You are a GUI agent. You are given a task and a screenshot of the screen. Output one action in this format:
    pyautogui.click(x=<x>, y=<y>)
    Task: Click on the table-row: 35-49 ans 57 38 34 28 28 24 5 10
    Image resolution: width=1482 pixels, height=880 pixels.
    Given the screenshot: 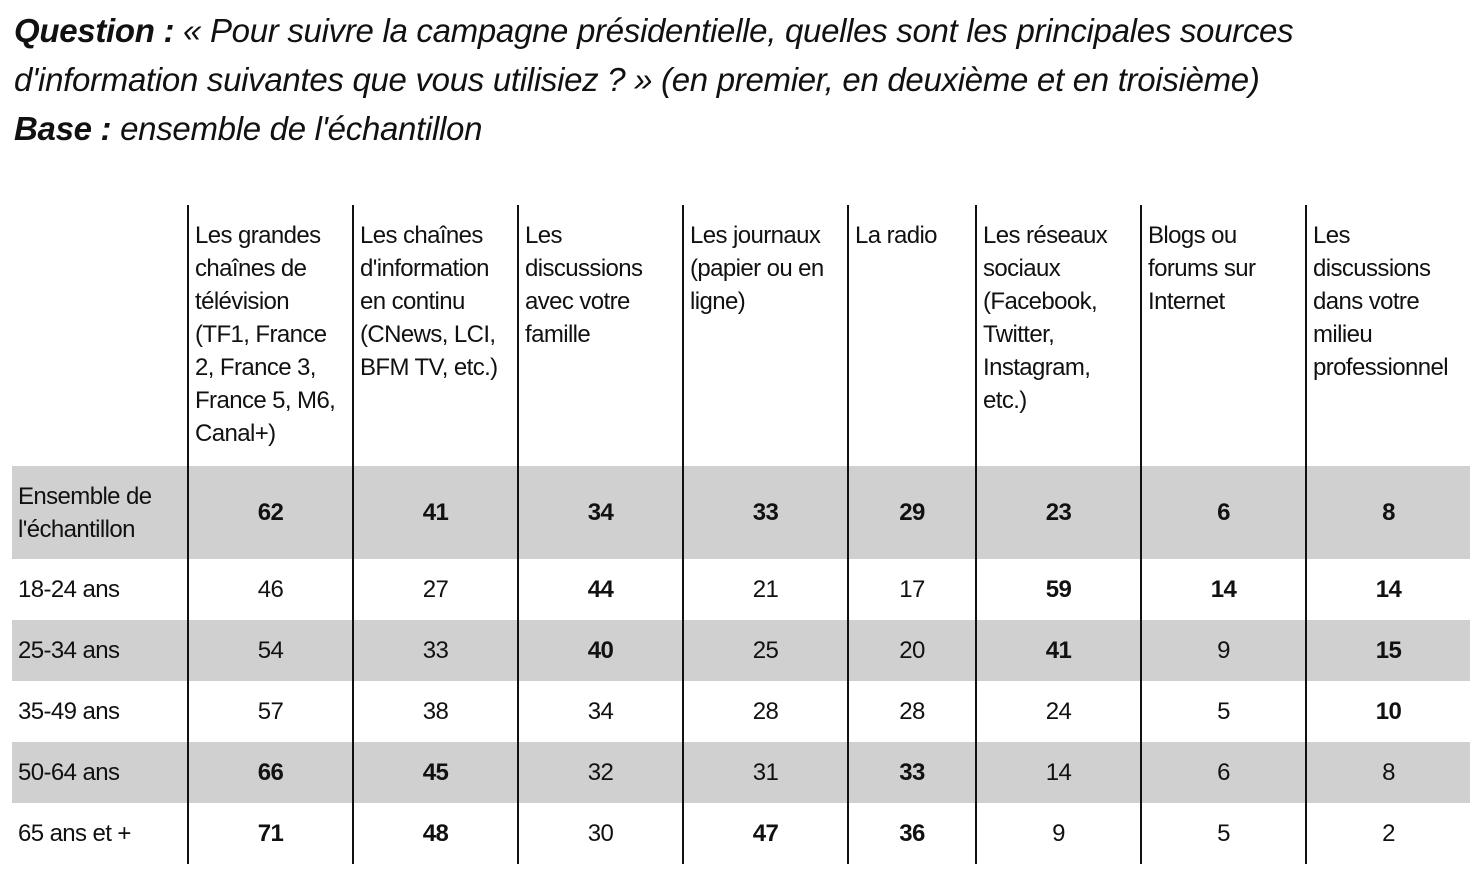 What is the action you would take?
    pyautogui.click(x=741, y=711)
    